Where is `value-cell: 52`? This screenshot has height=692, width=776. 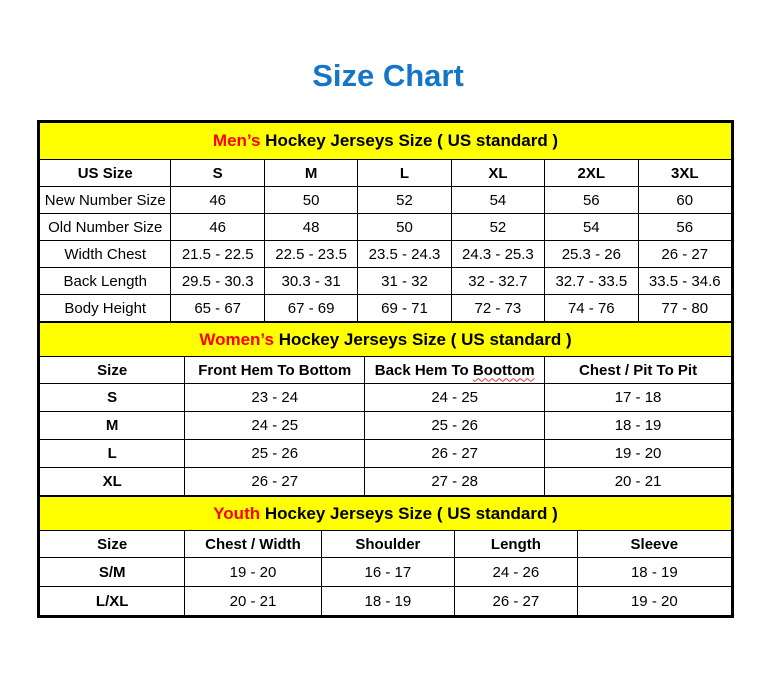
value-cell: 52 is located at coordinates (404, 200).